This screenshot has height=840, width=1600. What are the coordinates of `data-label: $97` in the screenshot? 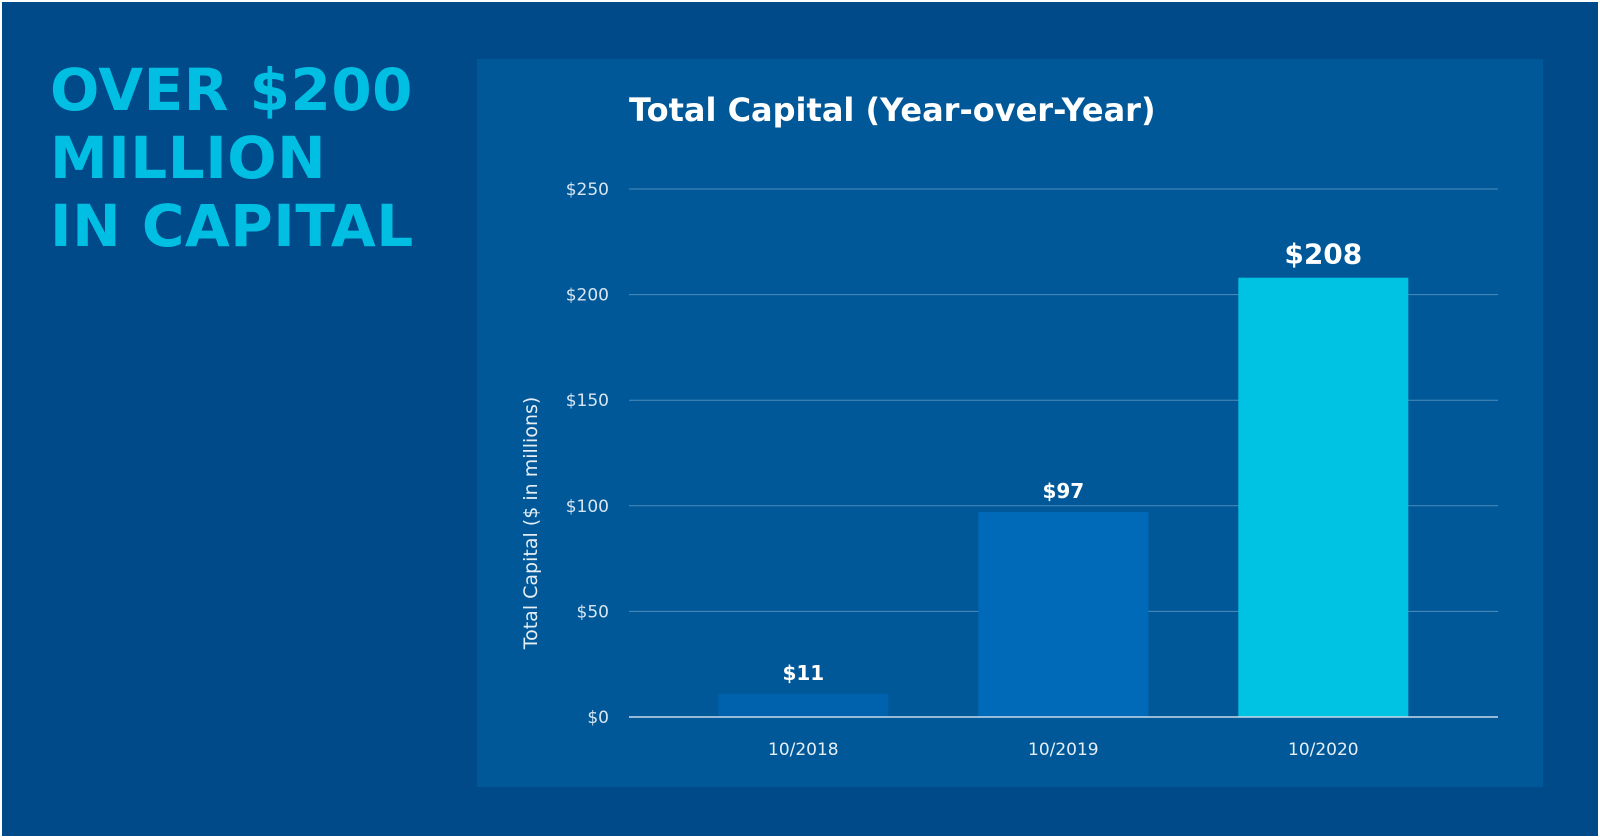 It's located at (1063, 491).